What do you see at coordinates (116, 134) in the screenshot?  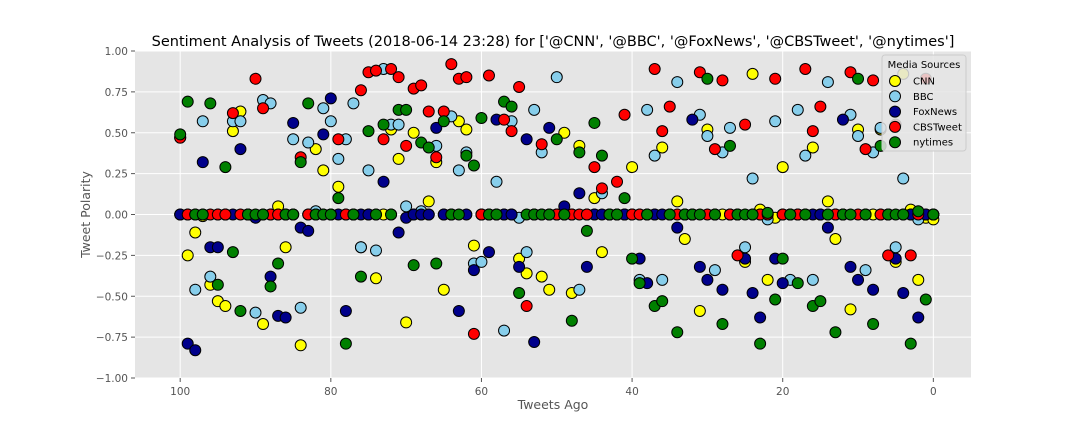 I see `y-tick-label: 0.50` at bounding box center [116, 134].